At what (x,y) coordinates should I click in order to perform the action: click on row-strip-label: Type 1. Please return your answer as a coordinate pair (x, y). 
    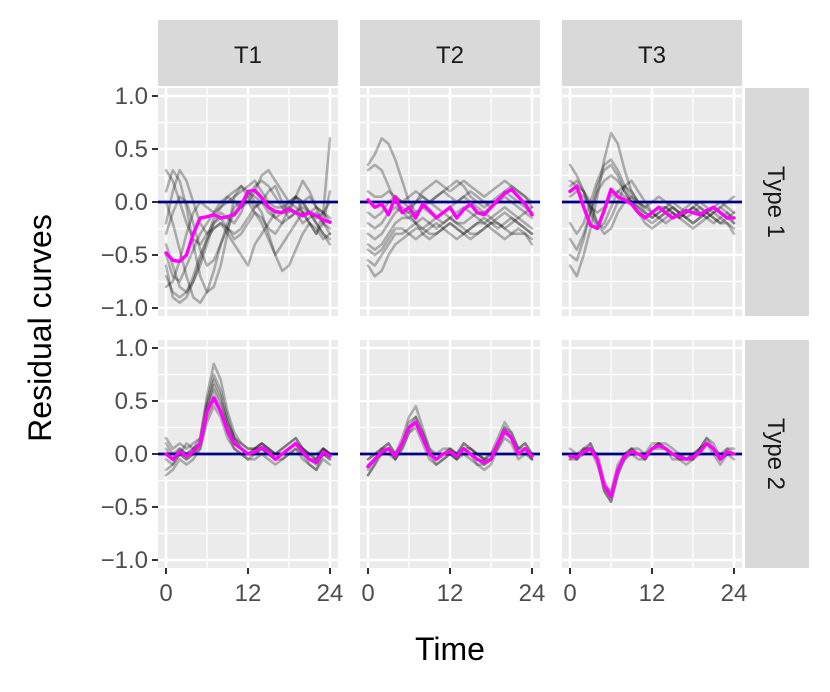
    Looking at the image, I should click on (775, 202).